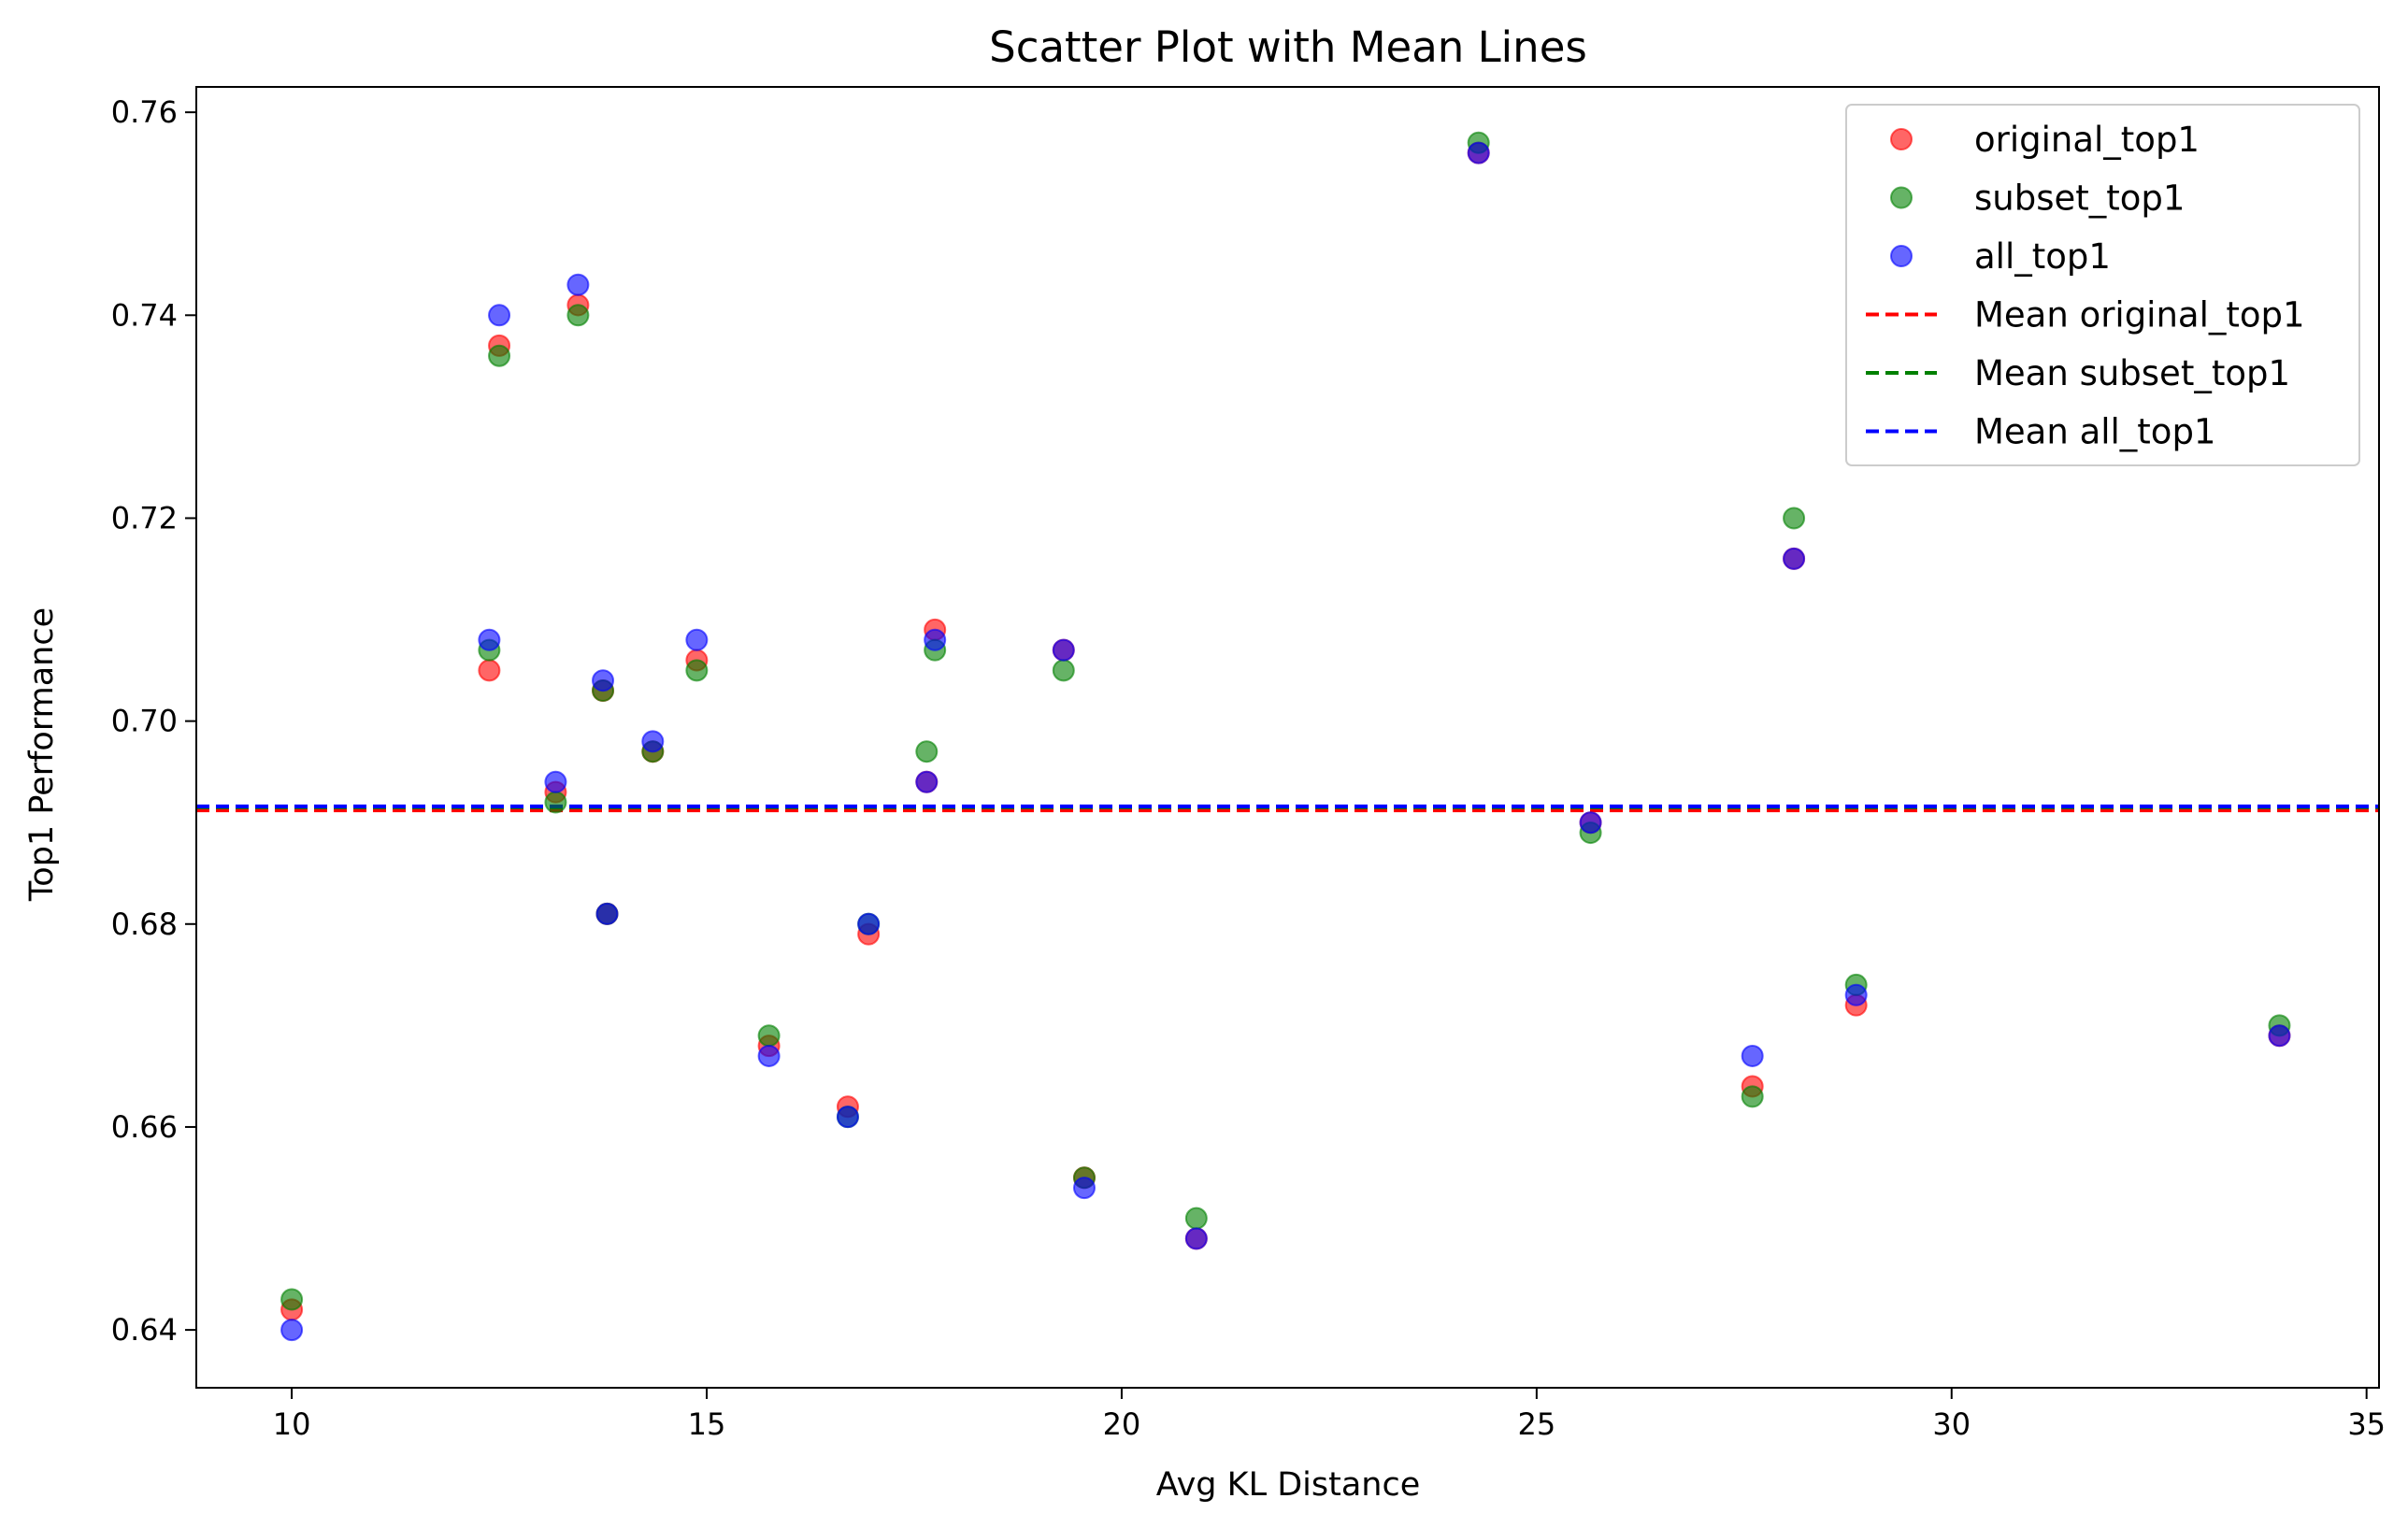  What do you see at coordinates (1122, 1424) in the screenshot?
I see `x-tick-label: 20` at bounding box center [1122, 1424].